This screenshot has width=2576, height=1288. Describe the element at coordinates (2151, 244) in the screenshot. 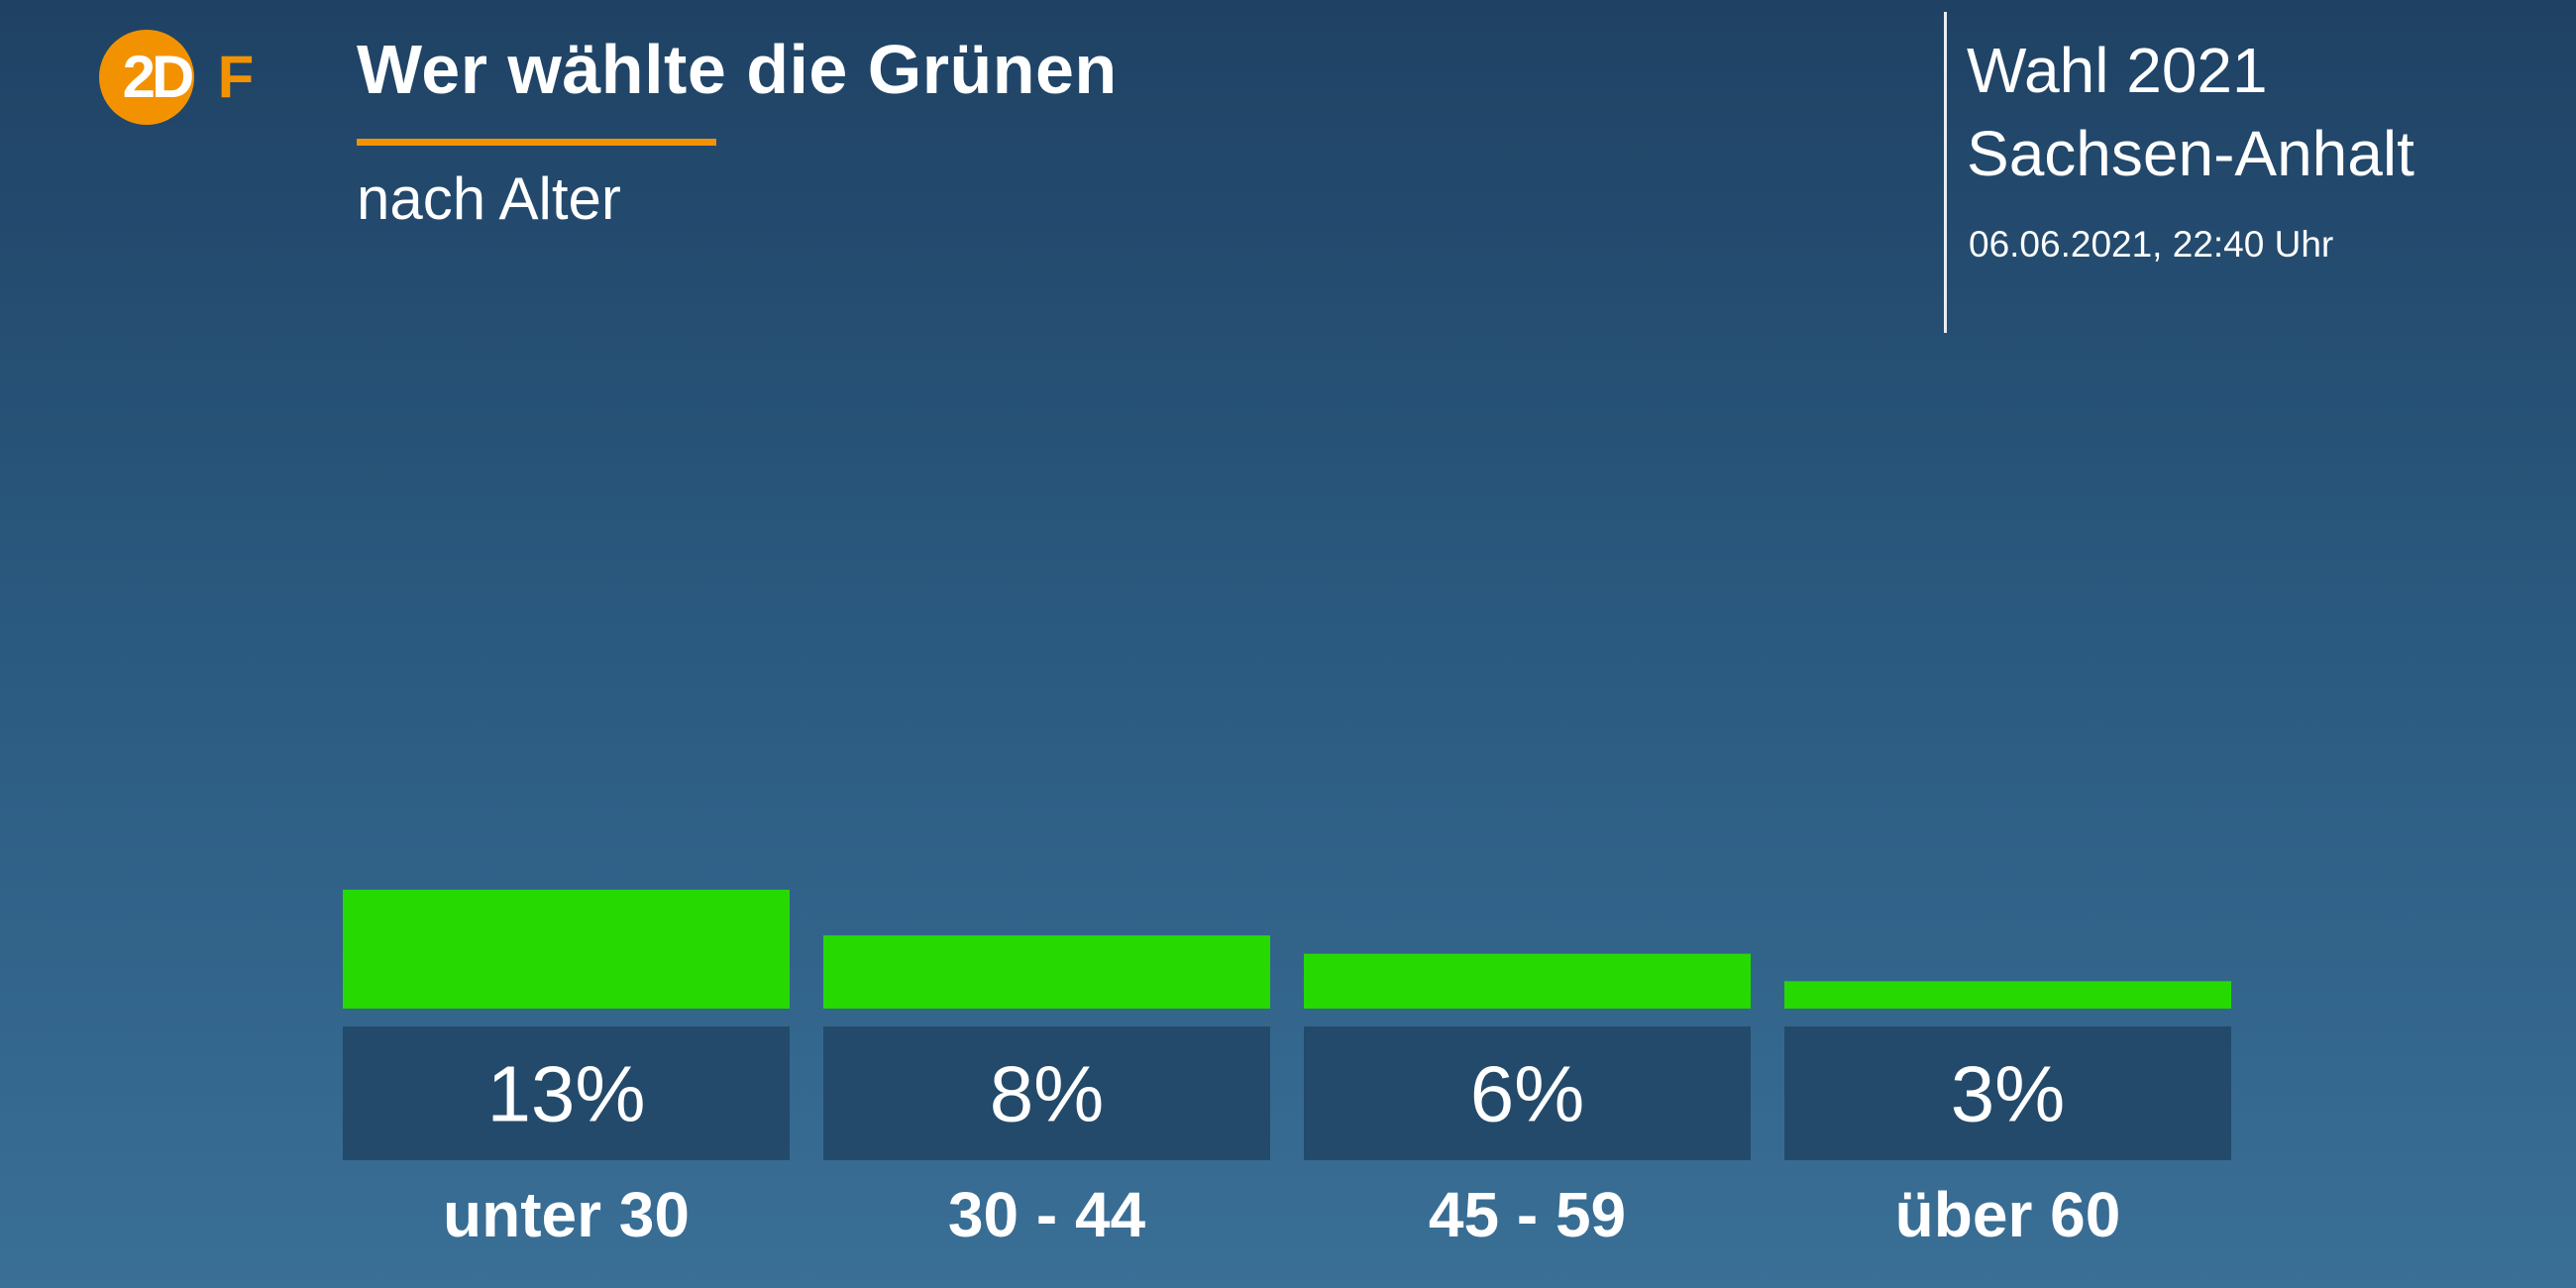

I see `timestamp: 06.06.2021, 22:40 Uhr` at that location.